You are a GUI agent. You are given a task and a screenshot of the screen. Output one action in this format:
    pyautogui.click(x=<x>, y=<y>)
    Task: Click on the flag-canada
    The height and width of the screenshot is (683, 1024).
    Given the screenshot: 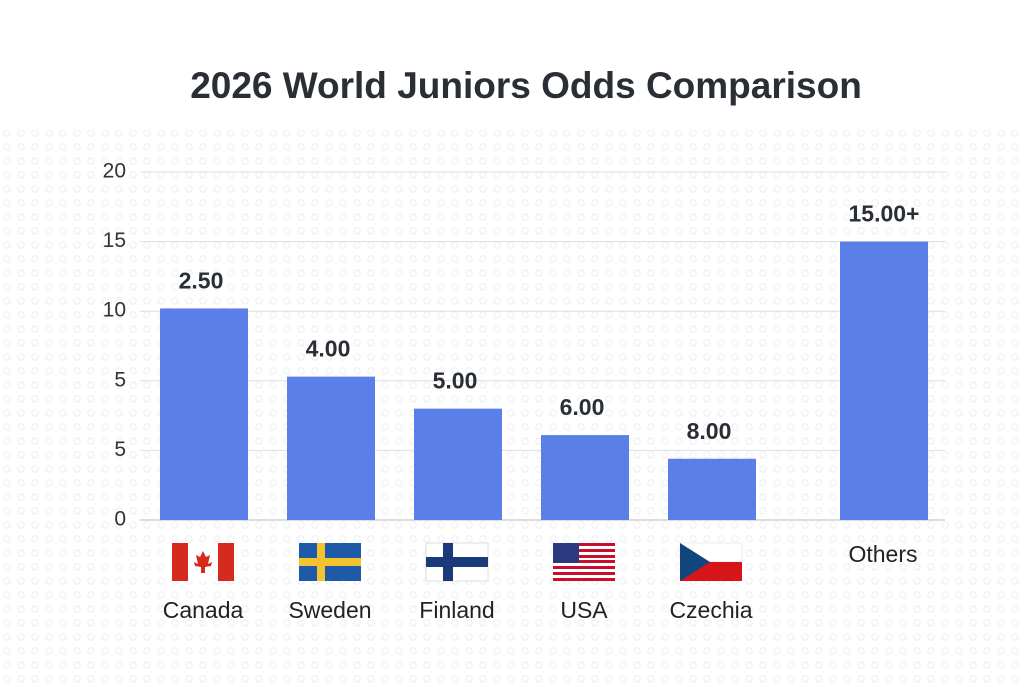 What is the action you would take?
    pyautogui.click(x=203, y=562)
    